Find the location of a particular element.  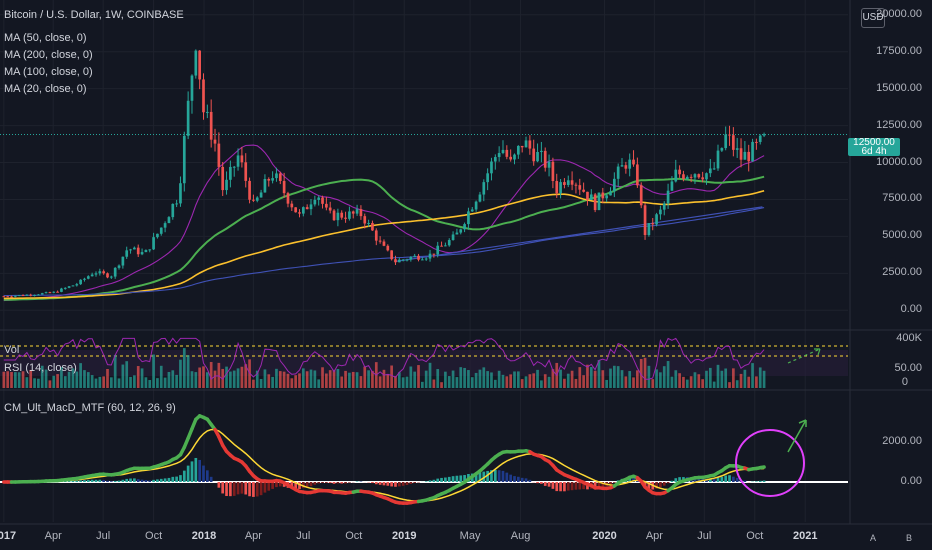

ma20-legend: MA (20, close, 0) is located at coordinates (45, 89).